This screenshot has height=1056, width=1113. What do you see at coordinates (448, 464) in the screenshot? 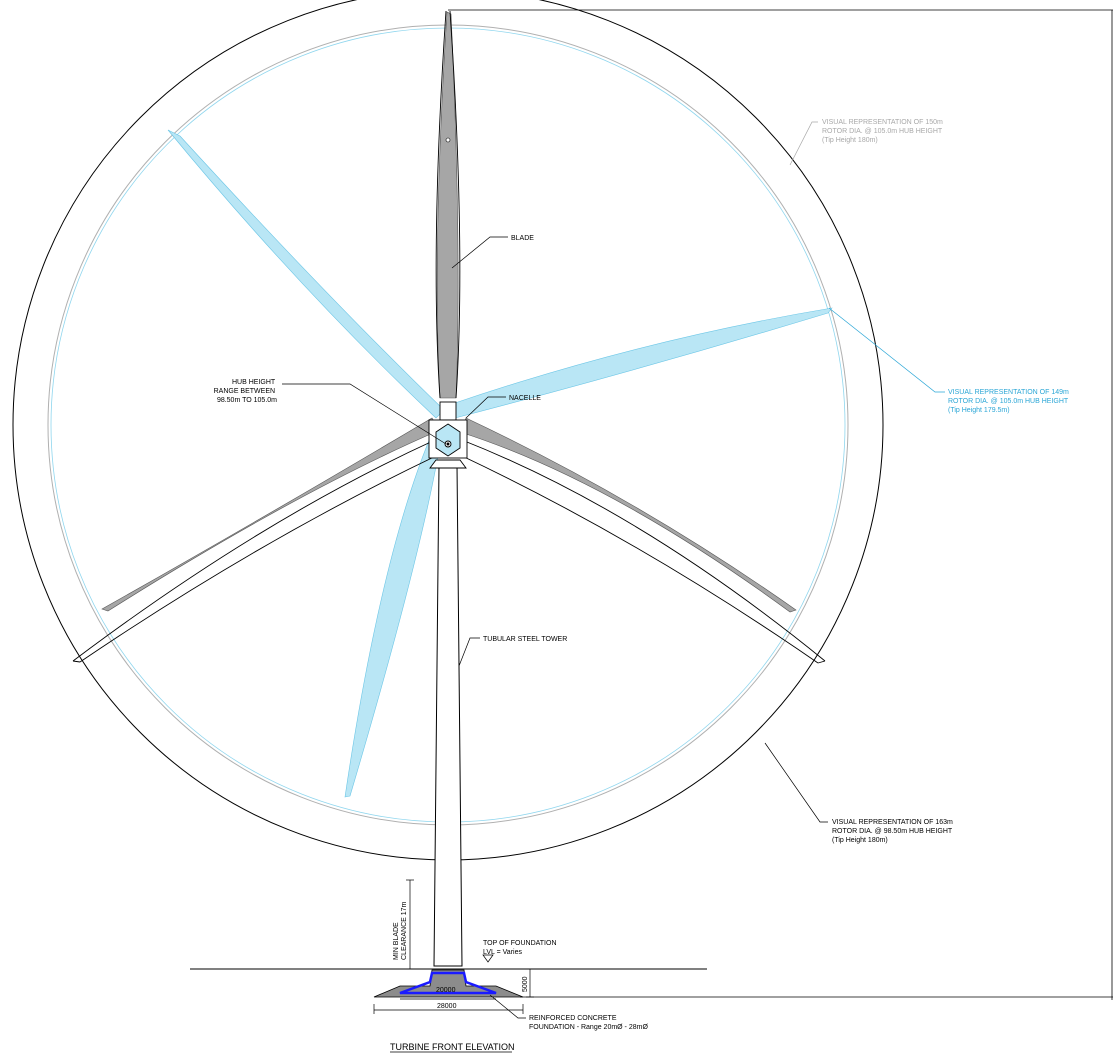
I see `yaw-cone` at bounding box center [448, 464].